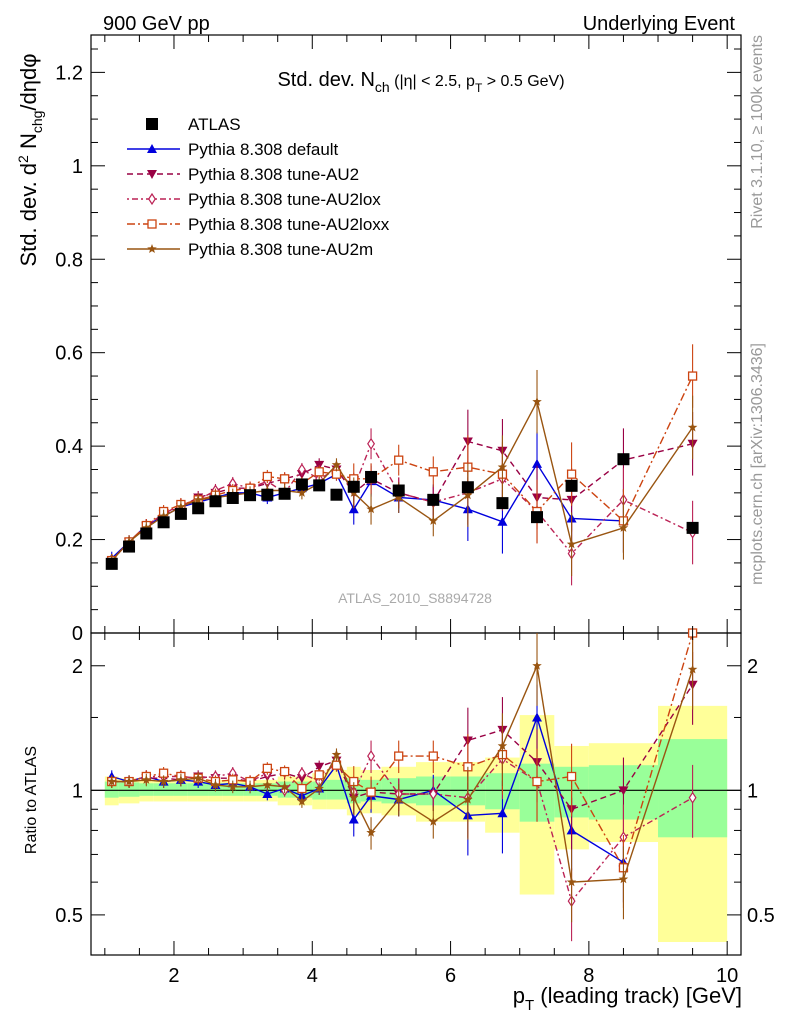 This screenshot has width=786, height=1024. What do you see at coordinates (77, 167) in the screenshot?
I see `main-y-tick-label: 1` at bounding box center [77, 167].